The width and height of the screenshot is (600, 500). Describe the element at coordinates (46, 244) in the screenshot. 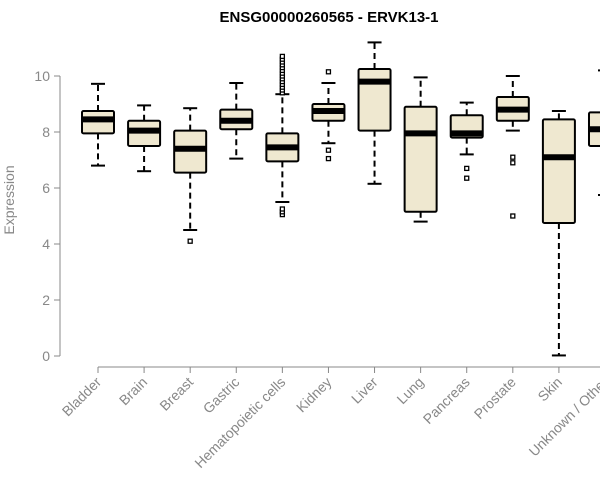

I see `y-tick-label: 4` at that location.